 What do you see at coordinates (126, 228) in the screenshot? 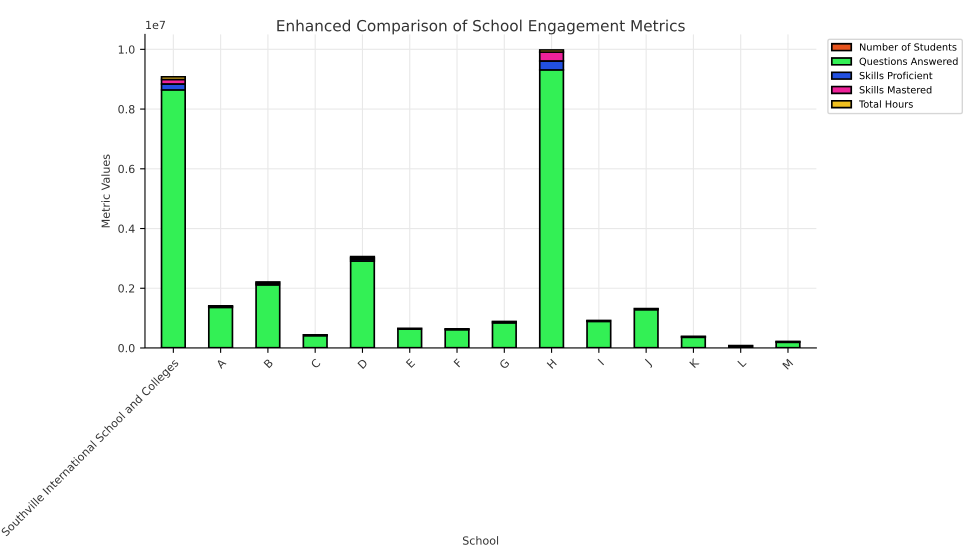
I see `y-tick-label: 0.4` at bounding box center [126, 228].